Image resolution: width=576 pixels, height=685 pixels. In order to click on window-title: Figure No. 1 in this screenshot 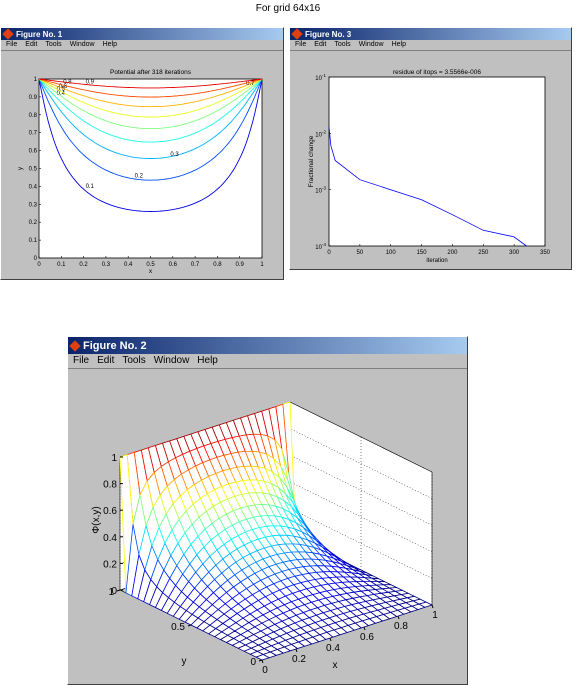, I will do `click(39, 34)`.